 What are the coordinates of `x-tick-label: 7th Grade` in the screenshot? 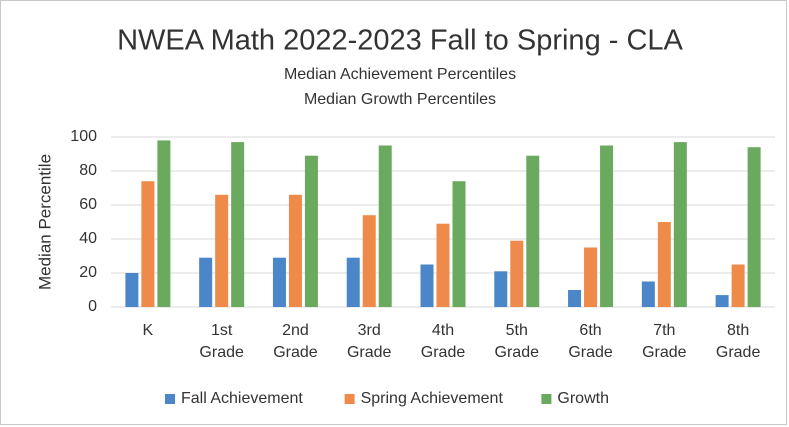 It's located at (664, 341).